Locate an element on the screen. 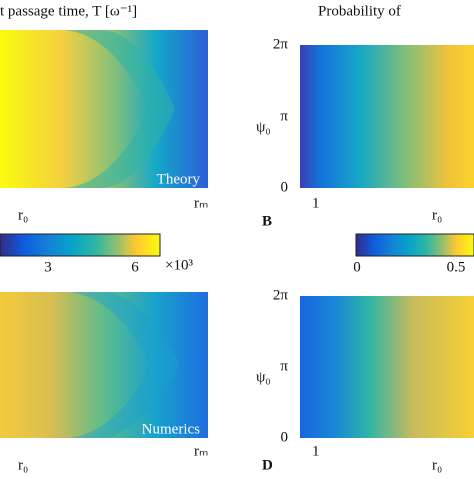 This screenshot has width=474, height=479. panel-title: t passage time, T [ω⁻¹] is located at coordinates (68, 11).